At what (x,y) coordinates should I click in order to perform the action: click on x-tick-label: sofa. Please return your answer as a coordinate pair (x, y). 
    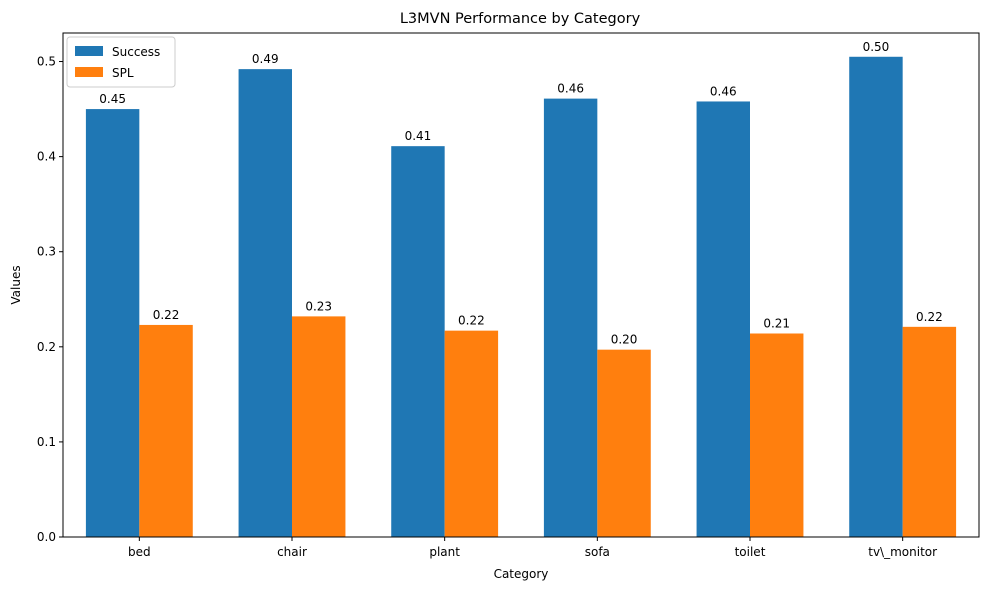
    Looking at the image, I should click on (597, 552).